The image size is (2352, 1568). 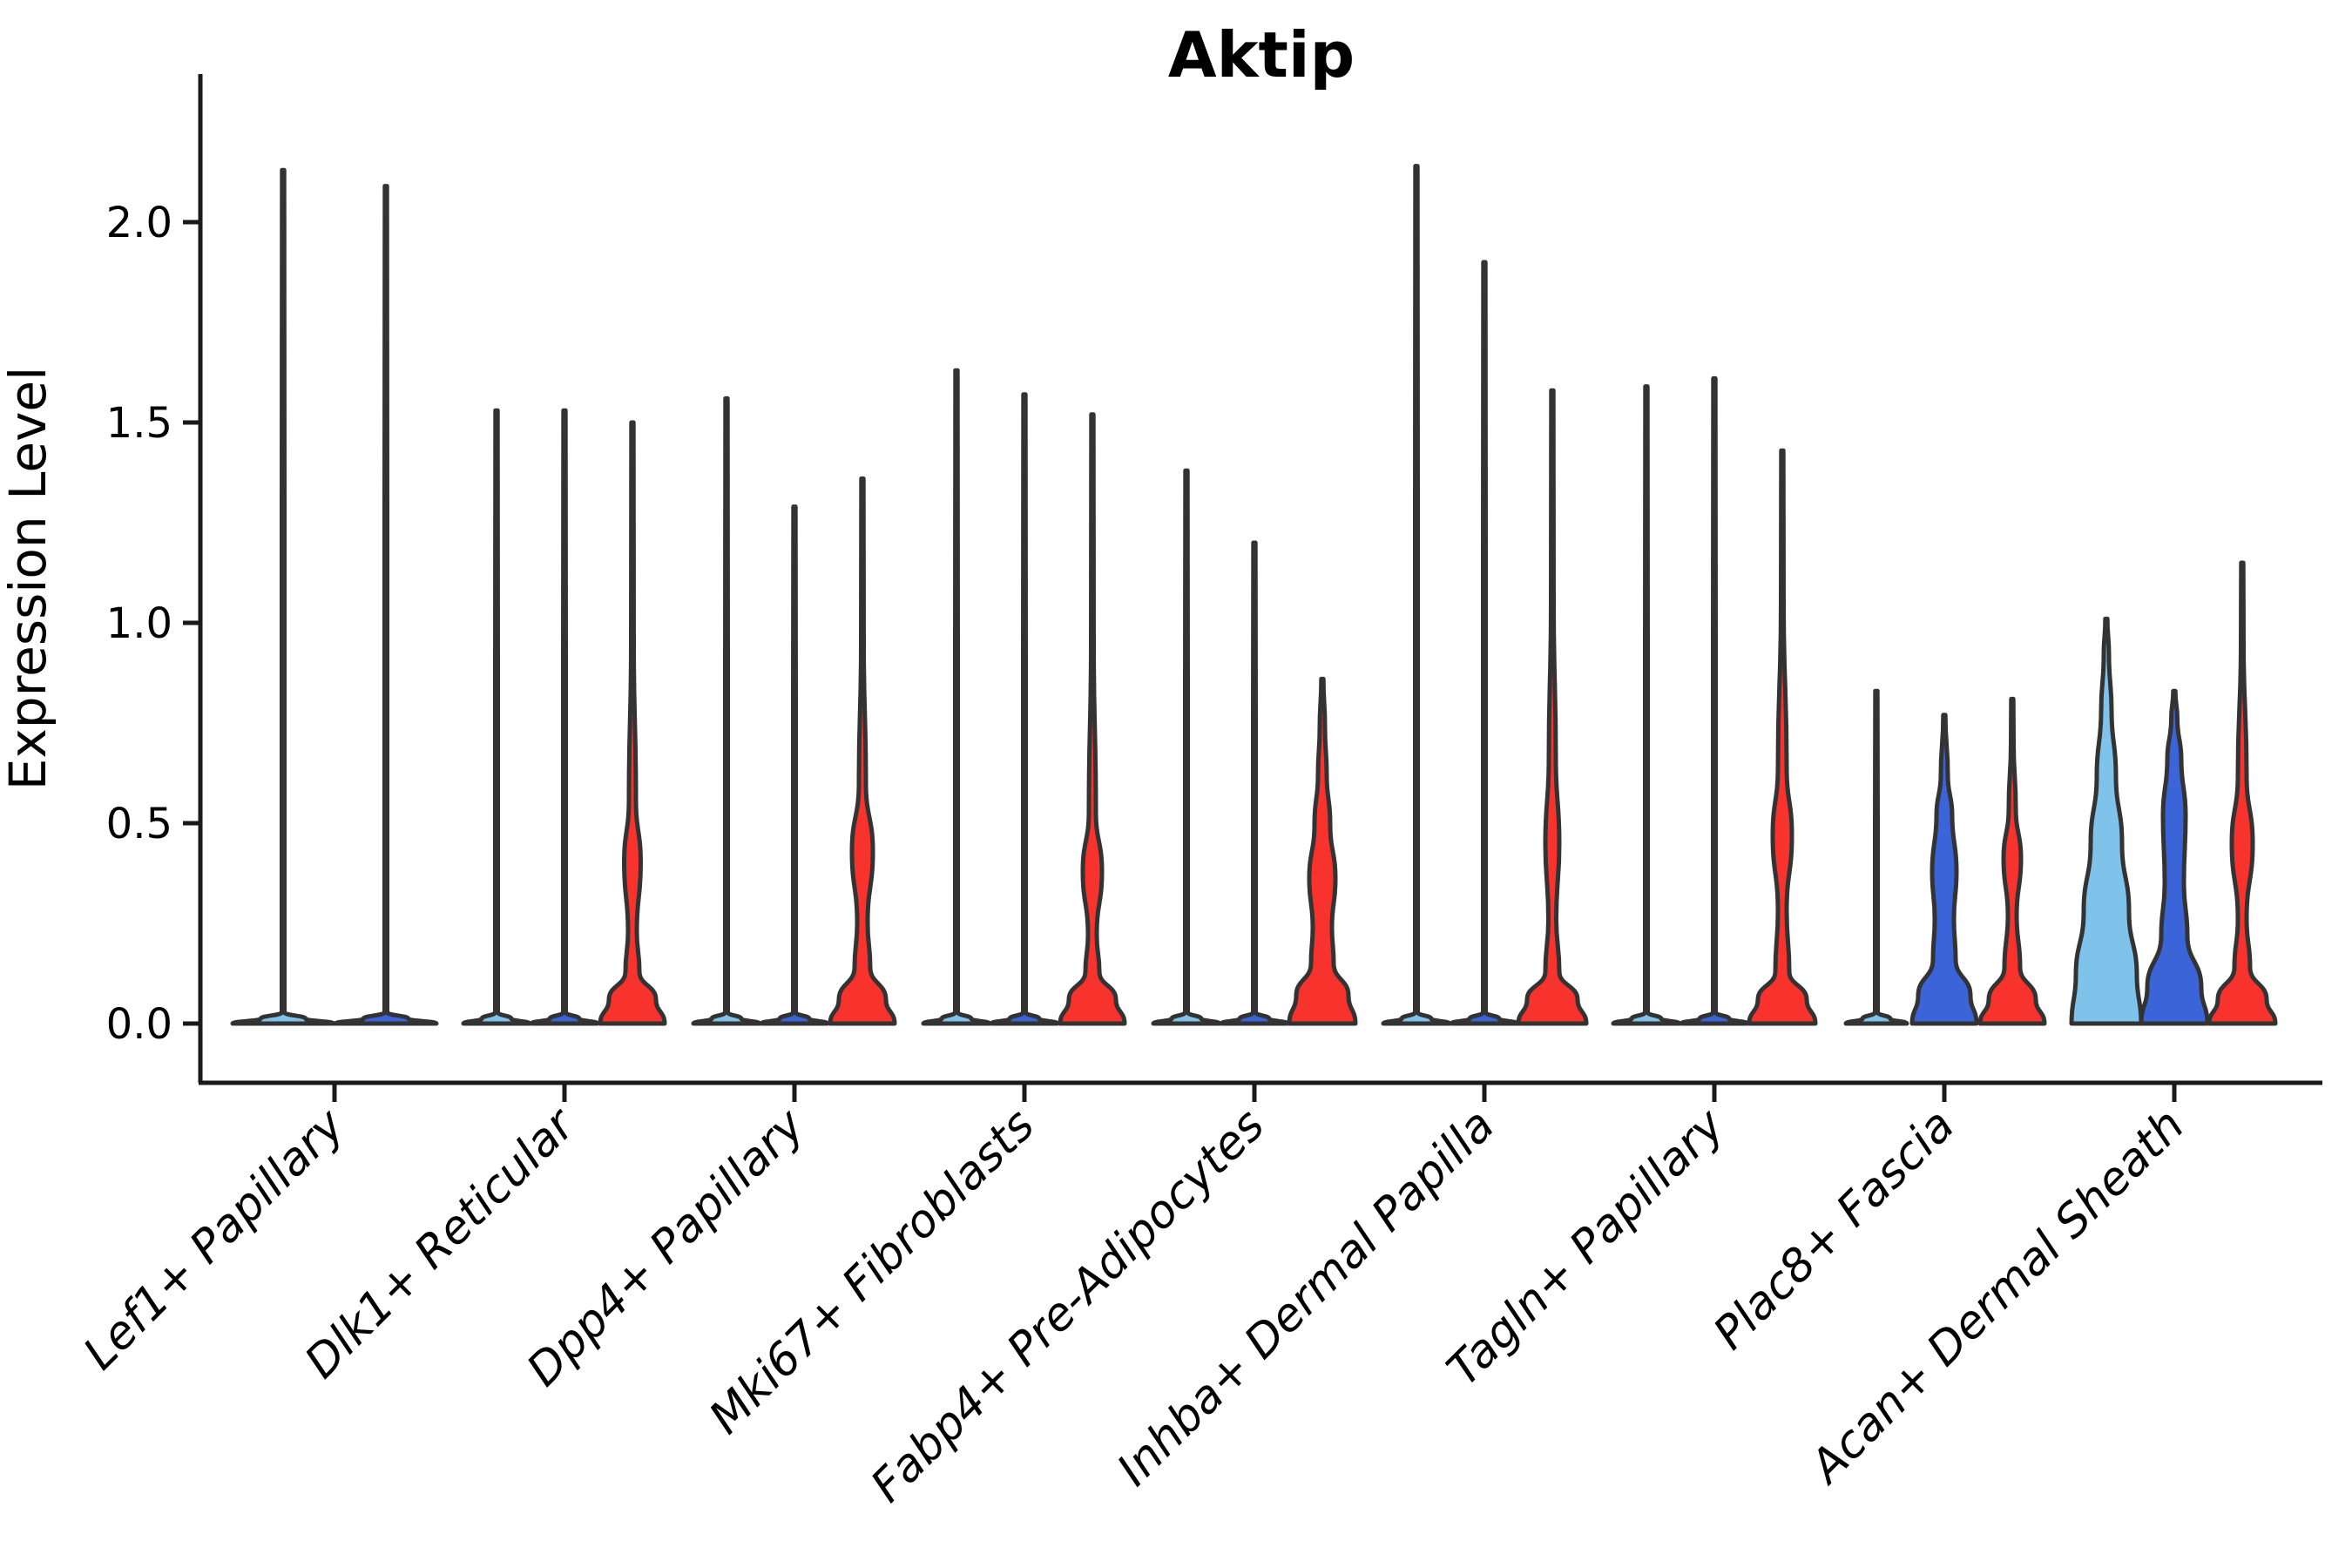 What do you see at coordinates (496, 717) in the screenshot?
I see `violin-dlk1-reticular-split1` at bounding box center [496, 717].